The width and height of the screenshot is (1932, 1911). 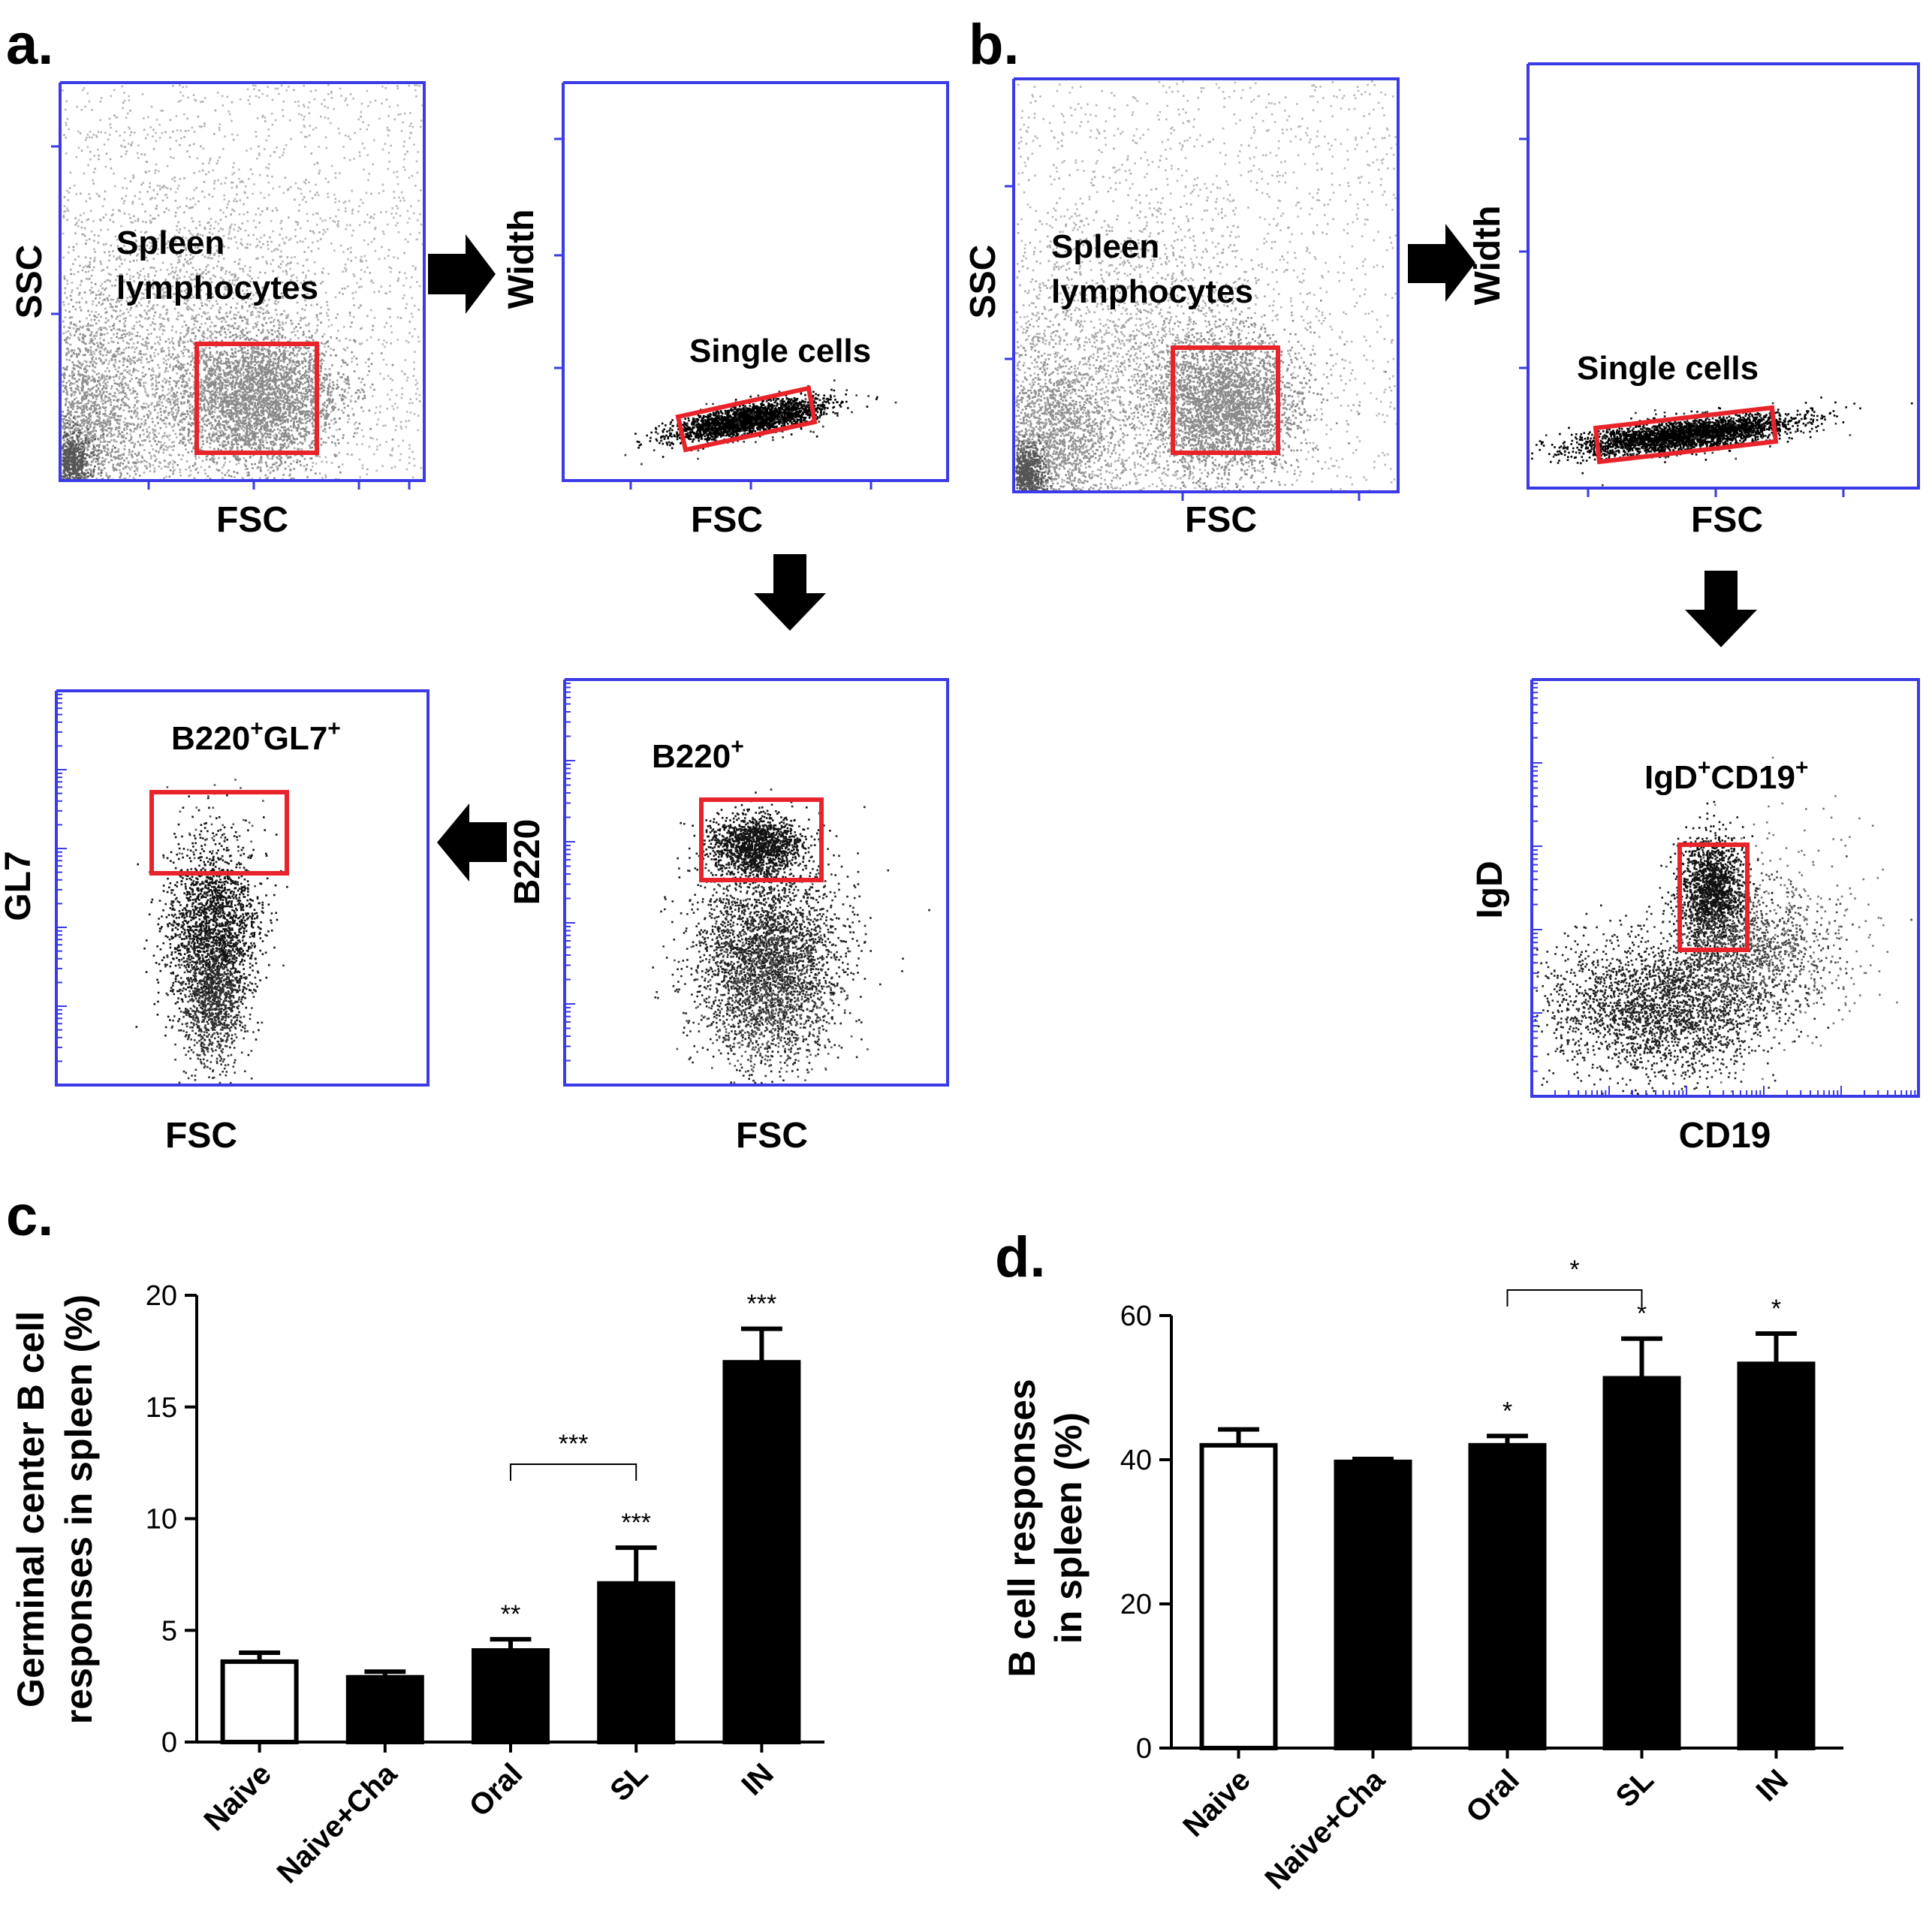 What do you see at coordinates (1022, 1528) in the screenshot?
I see `y-axis-label: B cell responses` at bounding box center [1022, 1528].